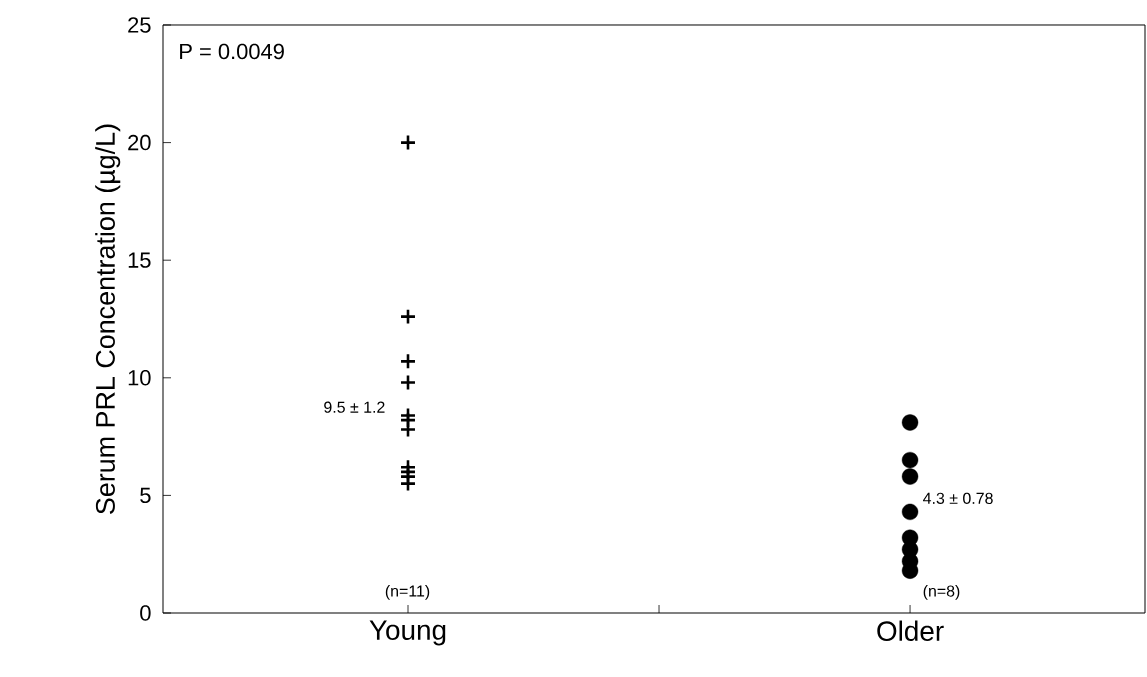 This screenshot has height=677, width=1147. Describe the element at coordinates (145, 613) in the screenshot. I see `y-tick-label: 0` at that location.